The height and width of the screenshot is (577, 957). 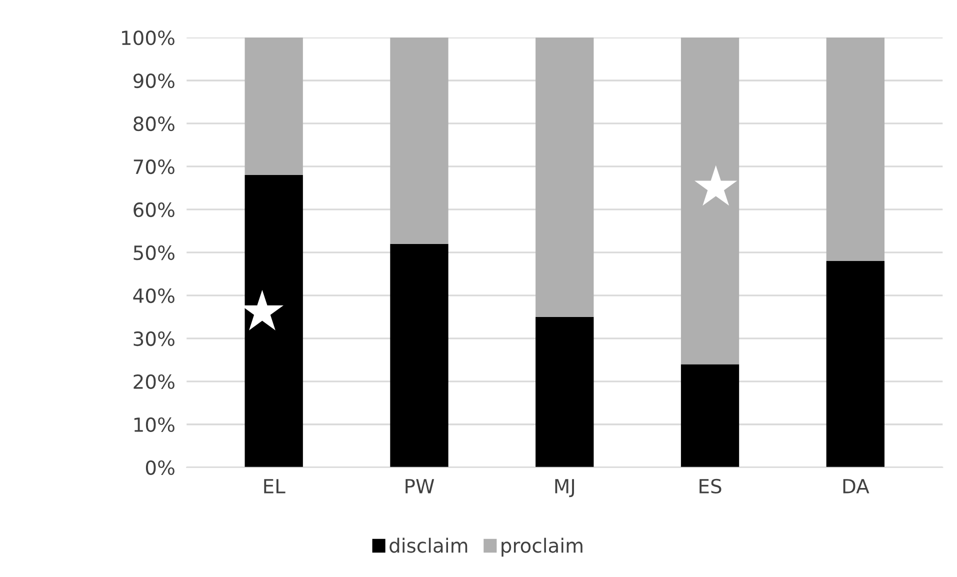 I want to click on legend-label: proclaim, so click(x=542, y=547).